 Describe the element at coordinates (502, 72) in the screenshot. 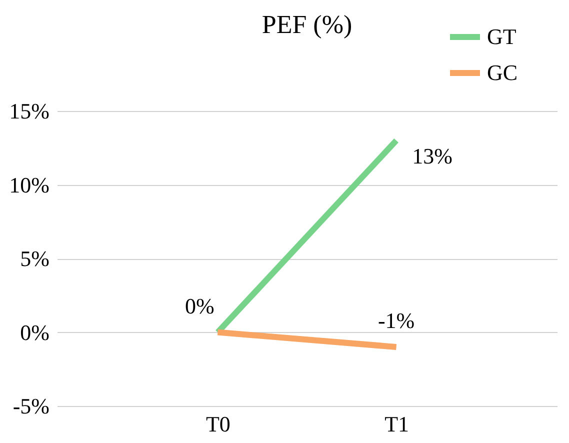

I see `legend-label: GC` at that location.